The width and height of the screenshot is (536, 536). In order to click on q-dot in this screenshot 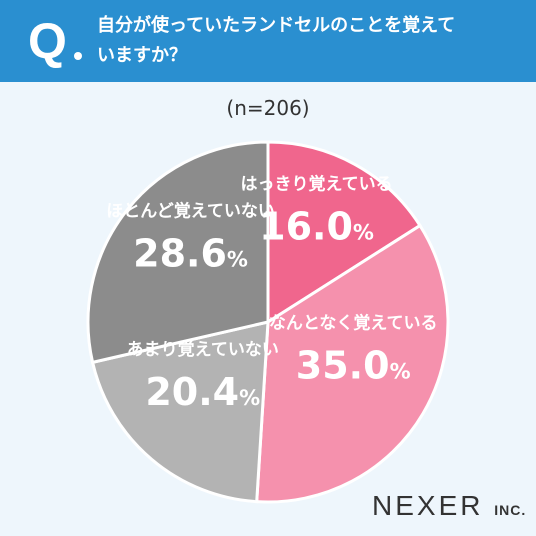, I will do `click(78, 56)`.